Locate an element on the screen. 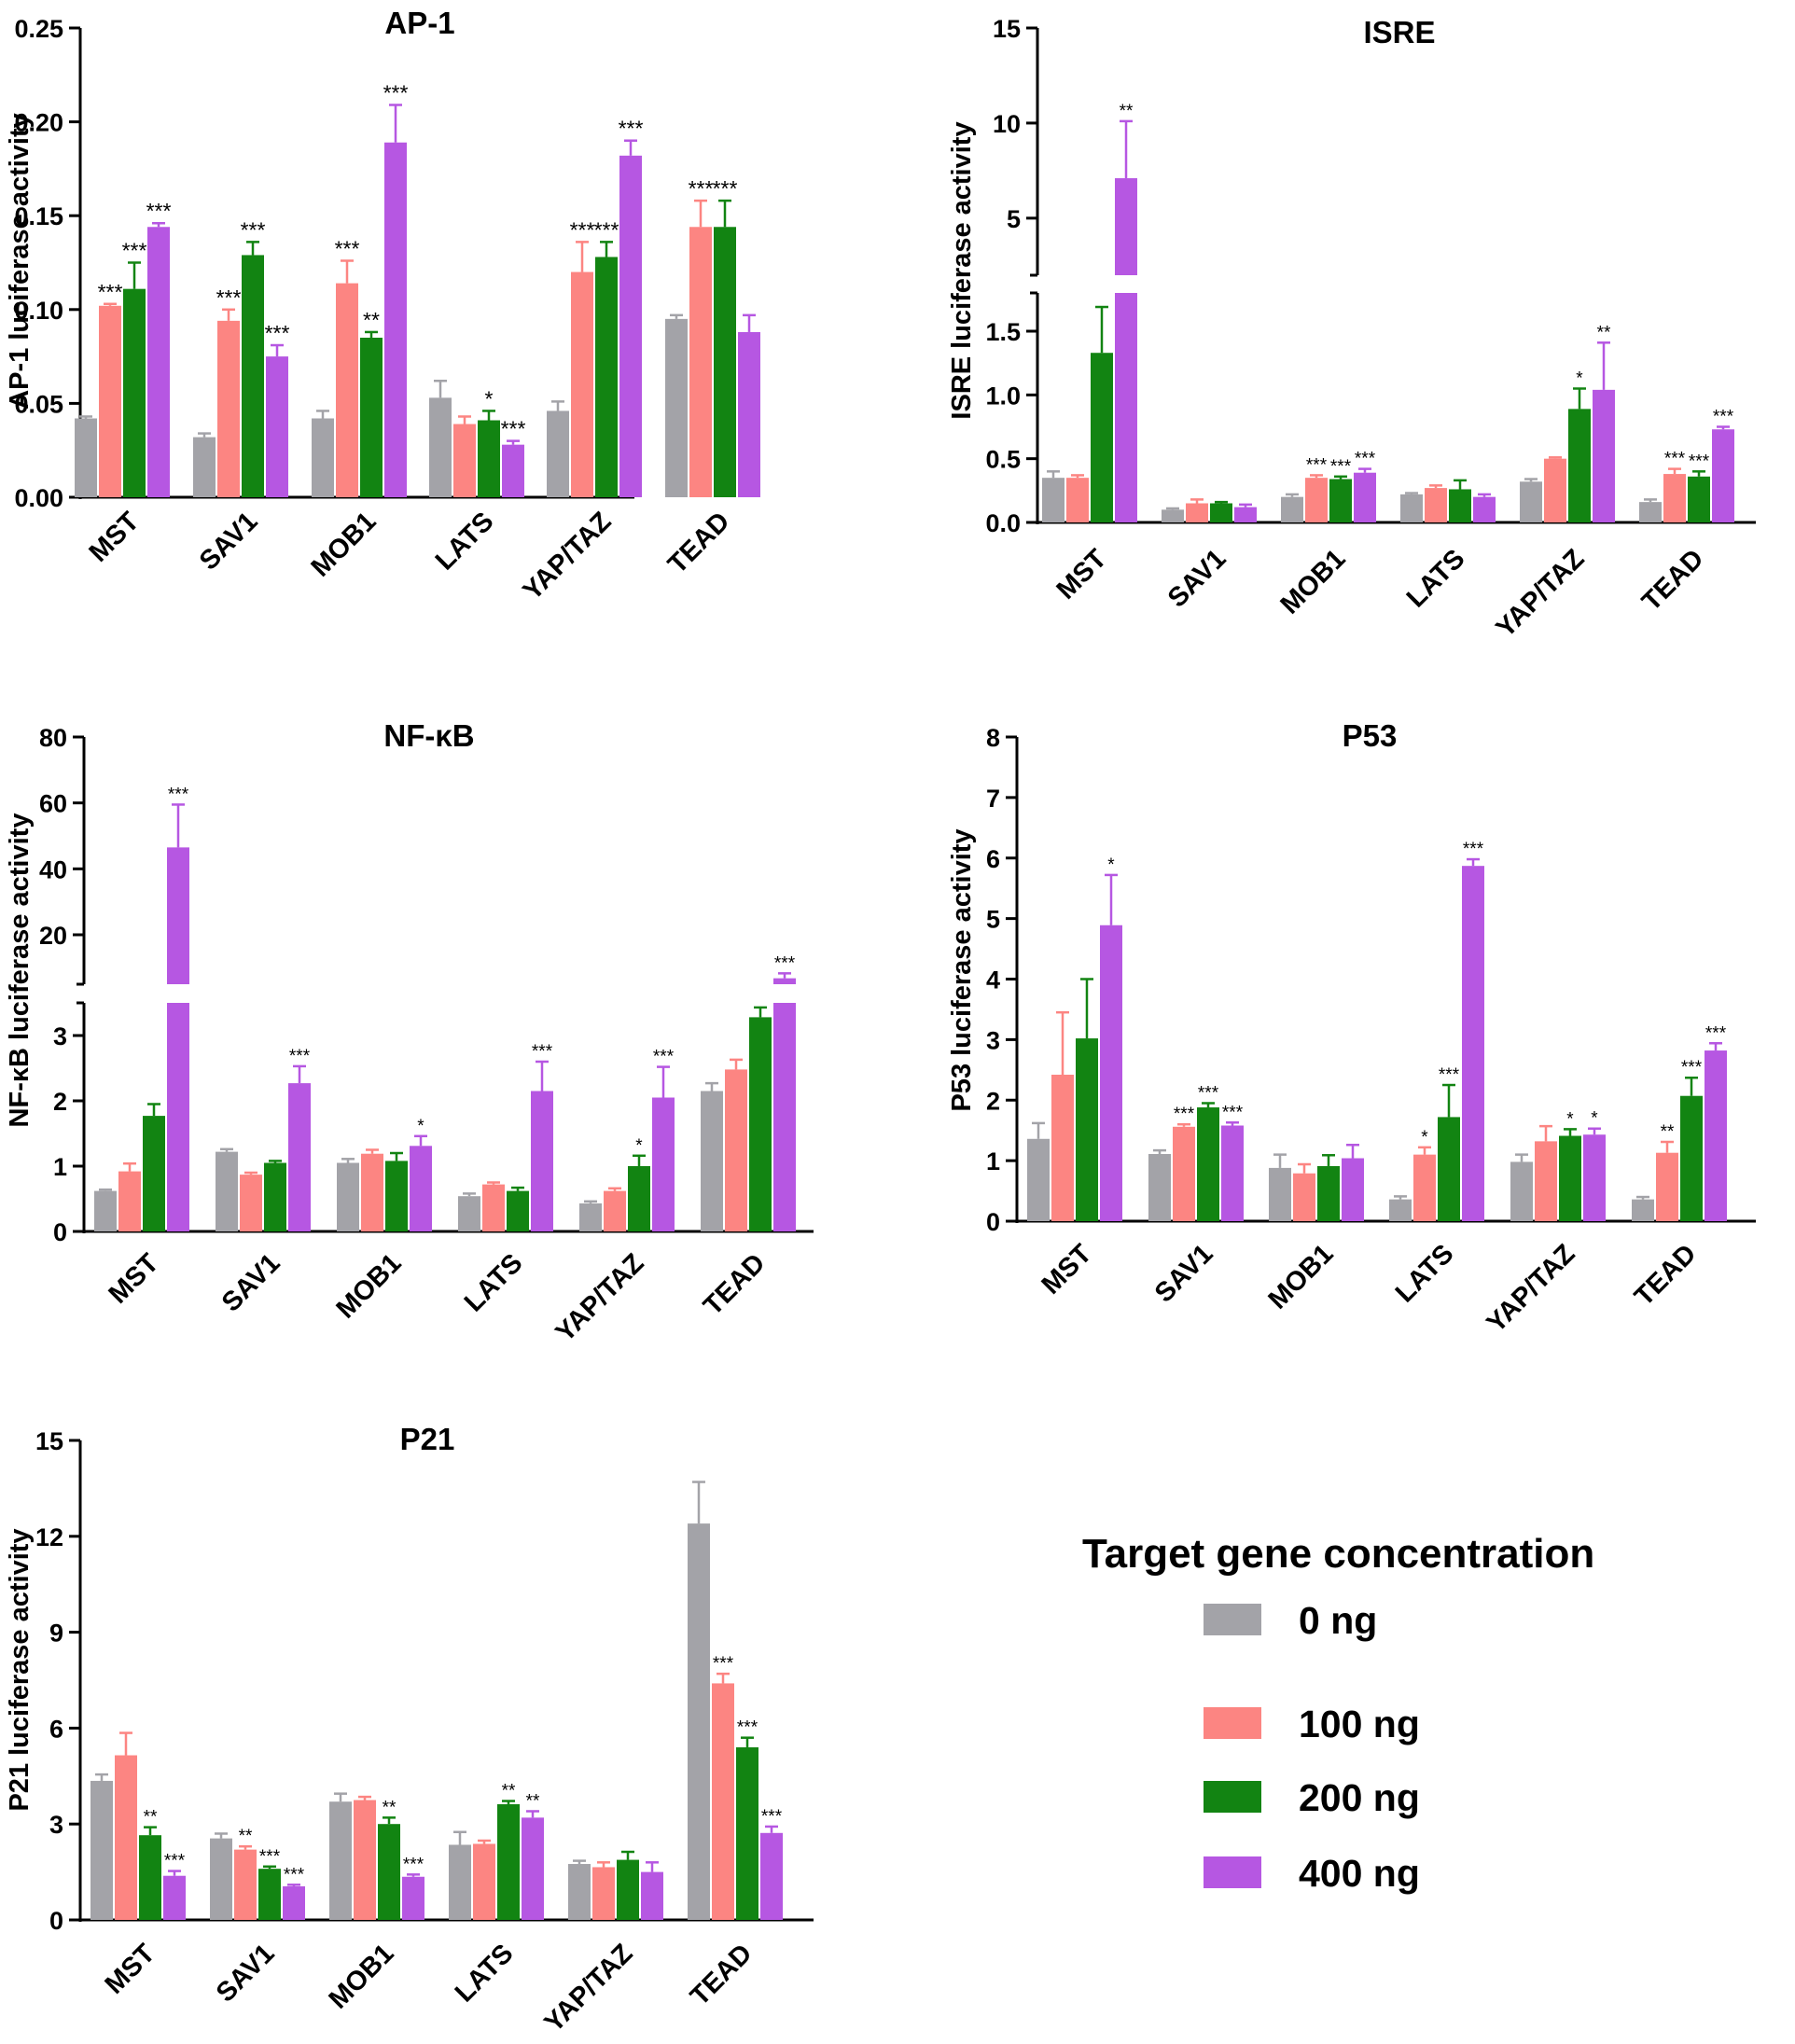 The height and width of the screenshot is (2044, 1795). legend-title: Target gene concentration is located at coordinates (1338, 1554).